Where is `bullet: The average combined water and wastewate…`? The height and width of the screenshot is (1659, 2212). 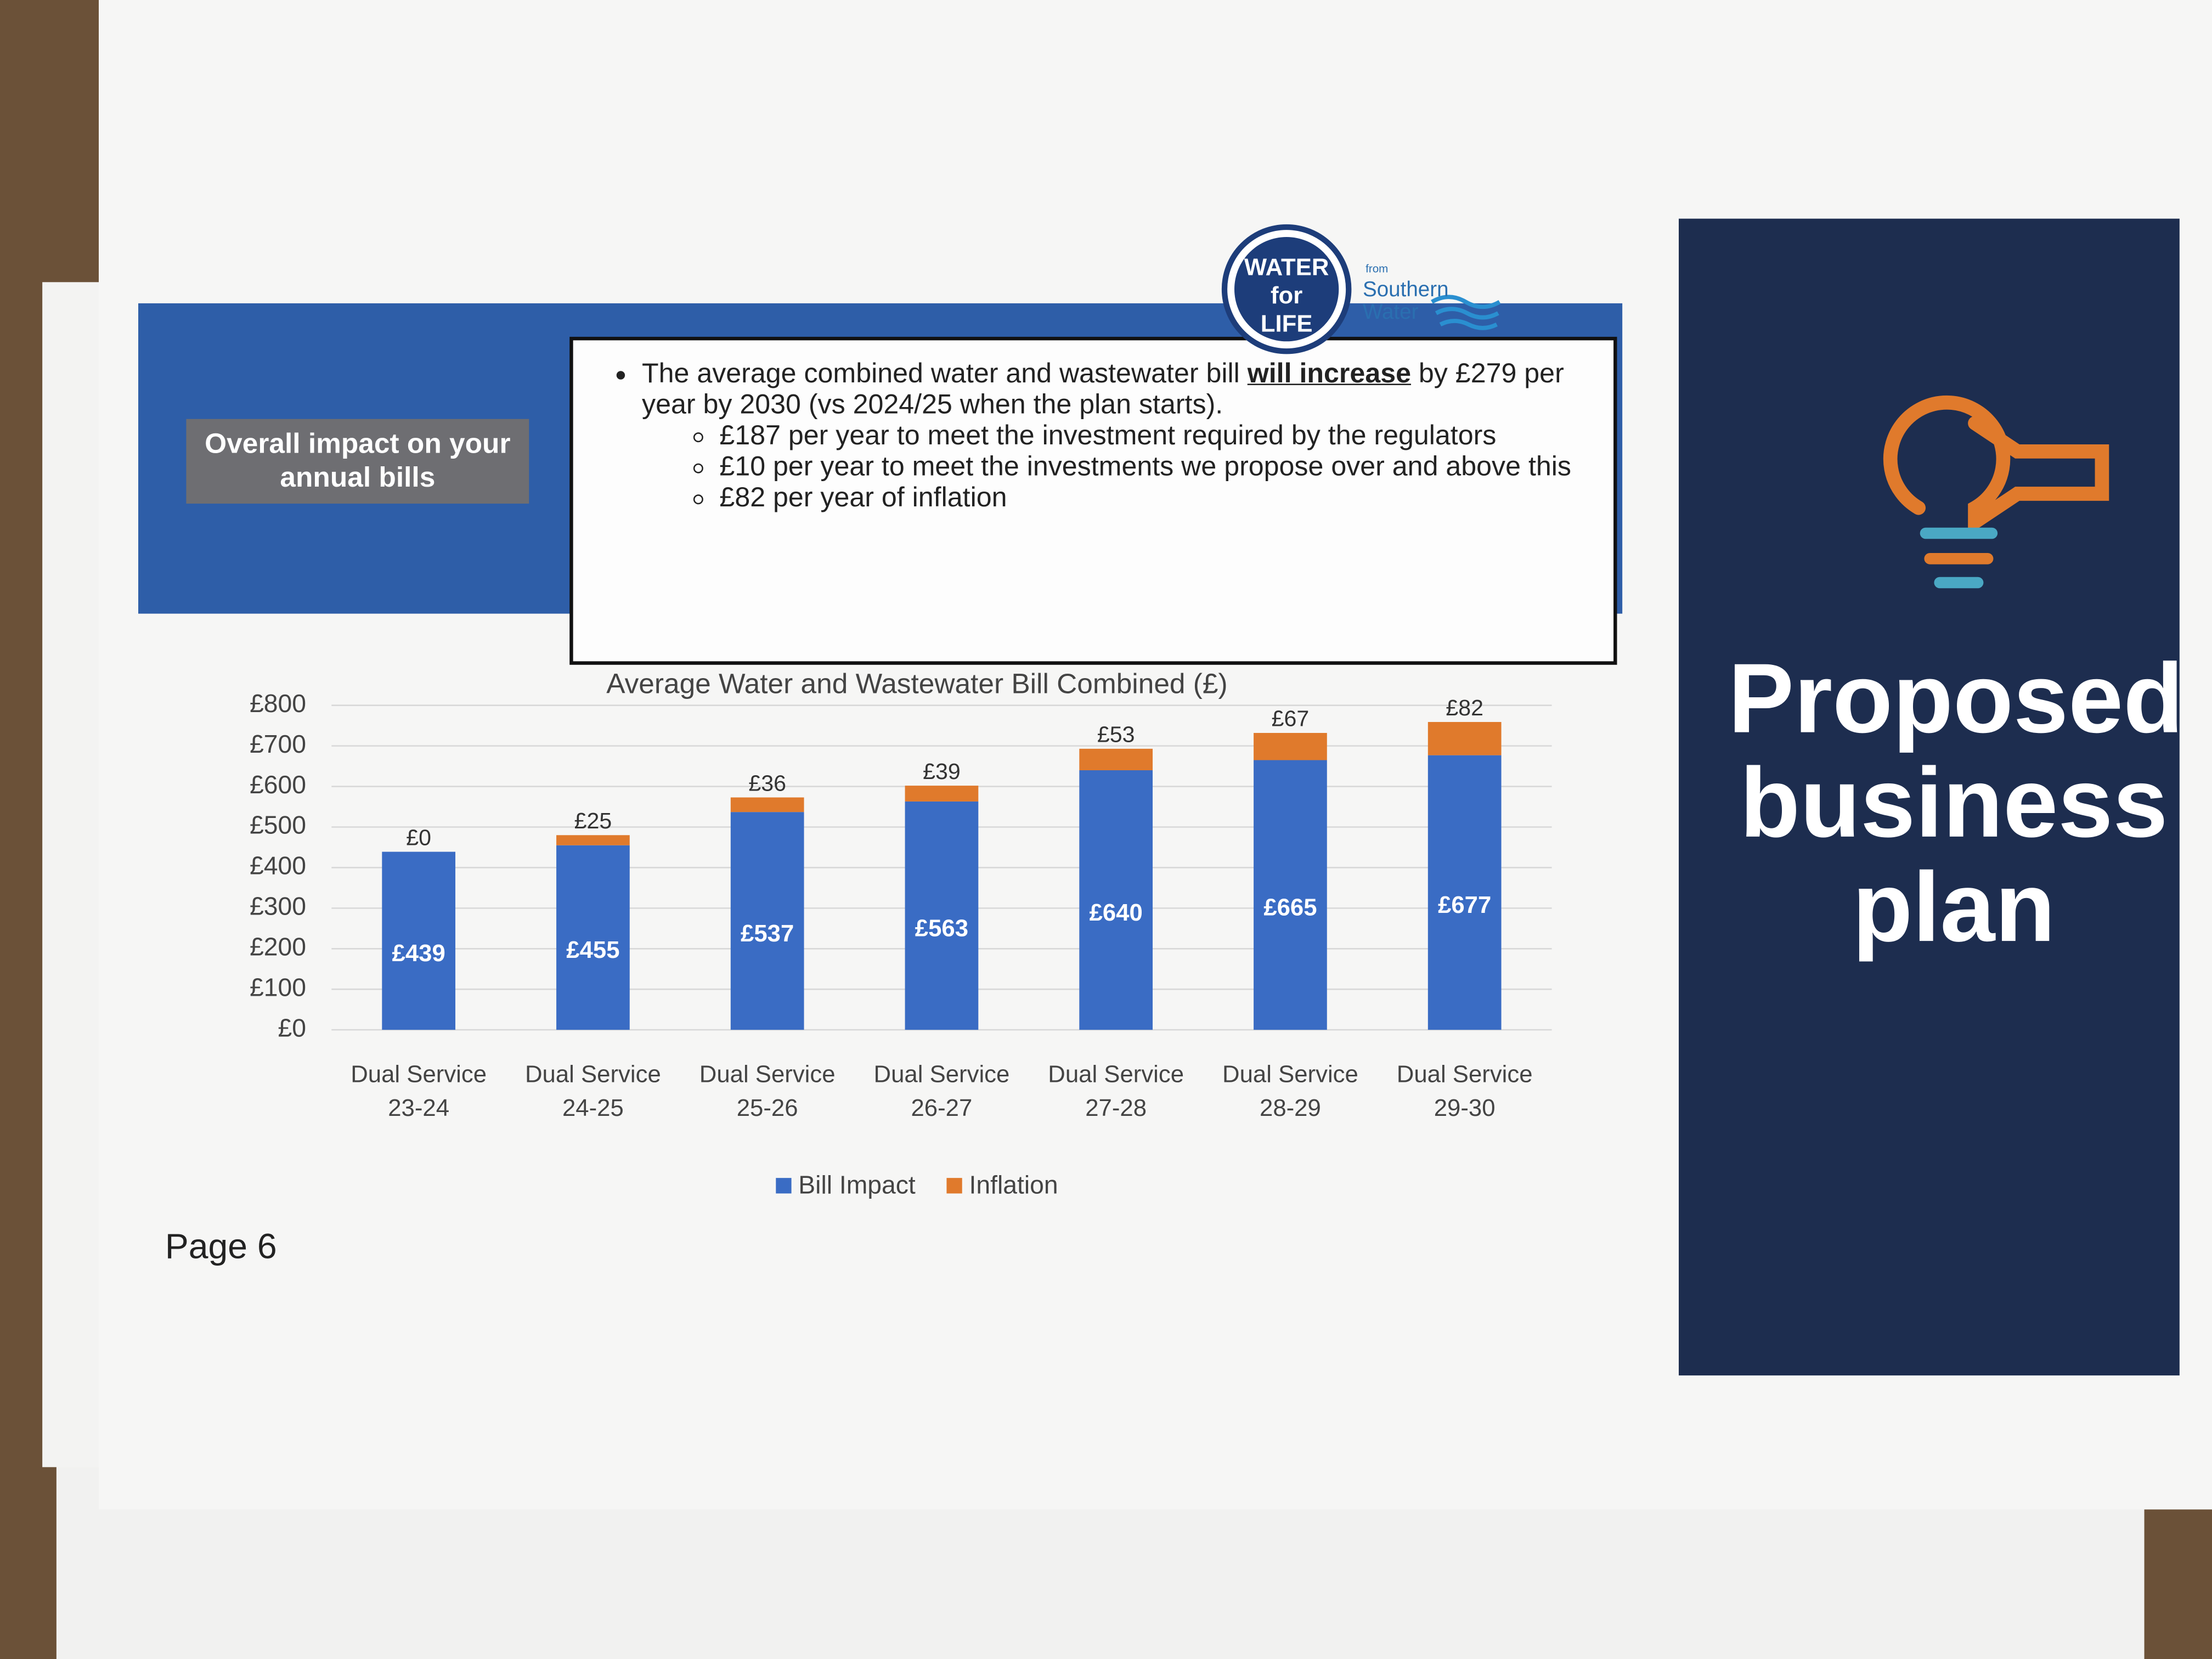 bullet: The average combined water and wastewate… is located at coordinates (1125, 436).